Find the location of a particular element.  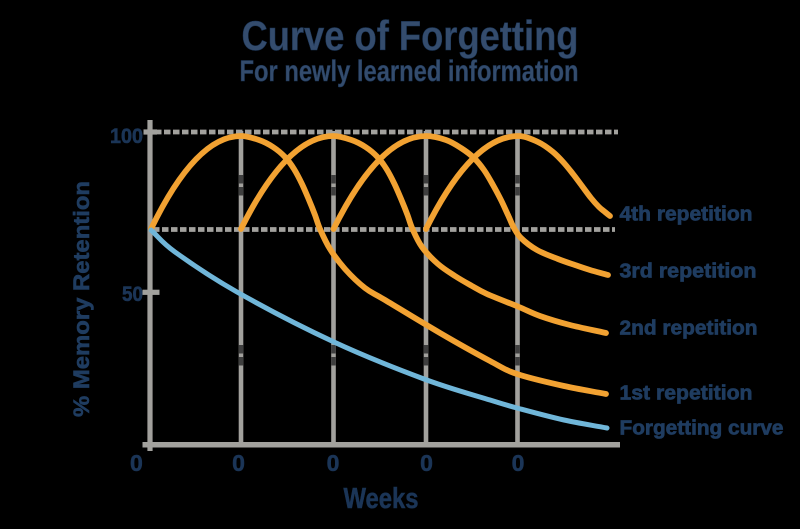

svg-text: 100 is located at coordinates (126, 136).